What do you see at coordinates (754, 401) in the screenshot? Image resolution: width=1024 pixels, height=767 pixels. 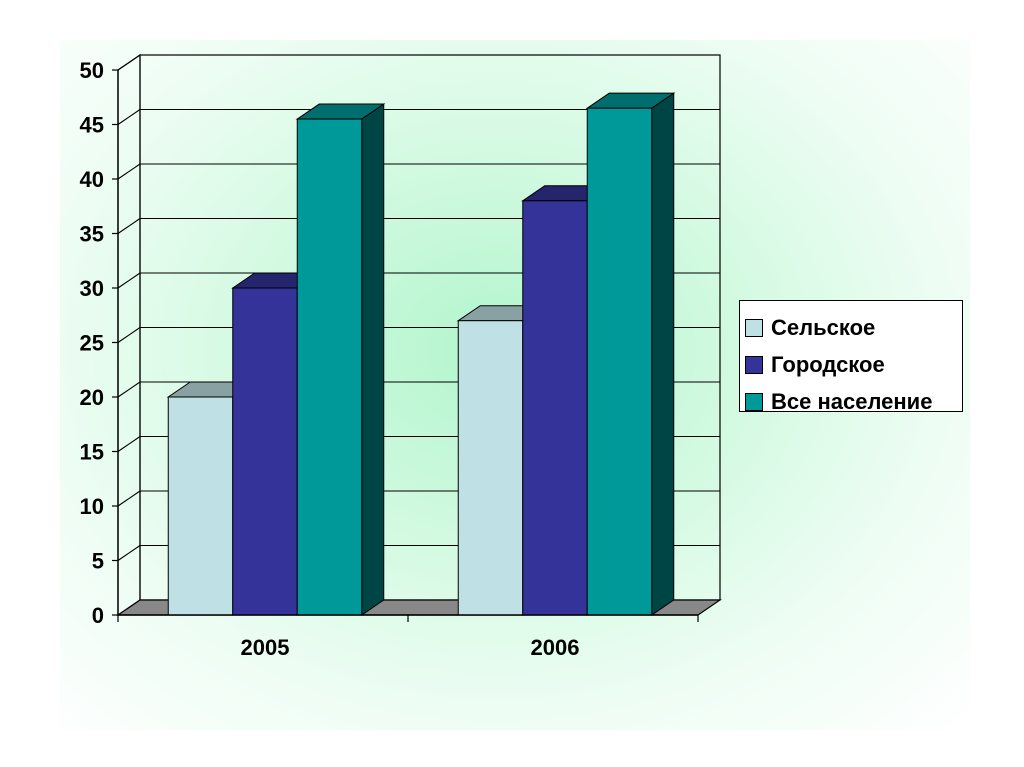 I see `legend-swatch-total` at bounding box center [754, 401].